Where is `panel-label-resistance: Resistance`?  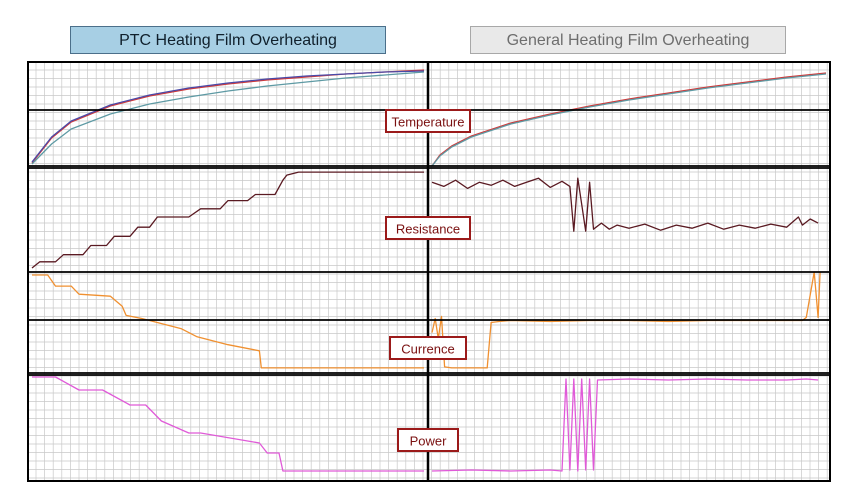
panel-label-resistance: Resistance is located at coordinates (428, 228).